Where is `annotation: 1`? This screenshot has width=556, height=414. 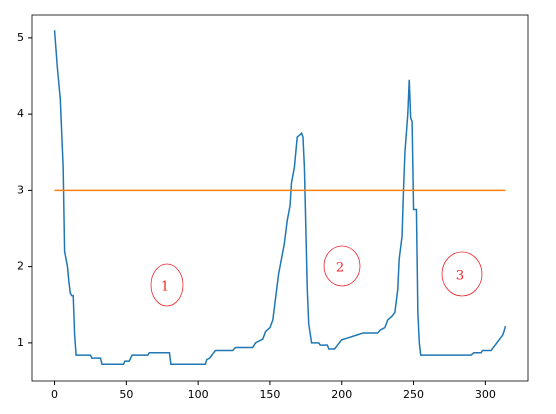 annotation: 1 is located at coordinates (165, 287).